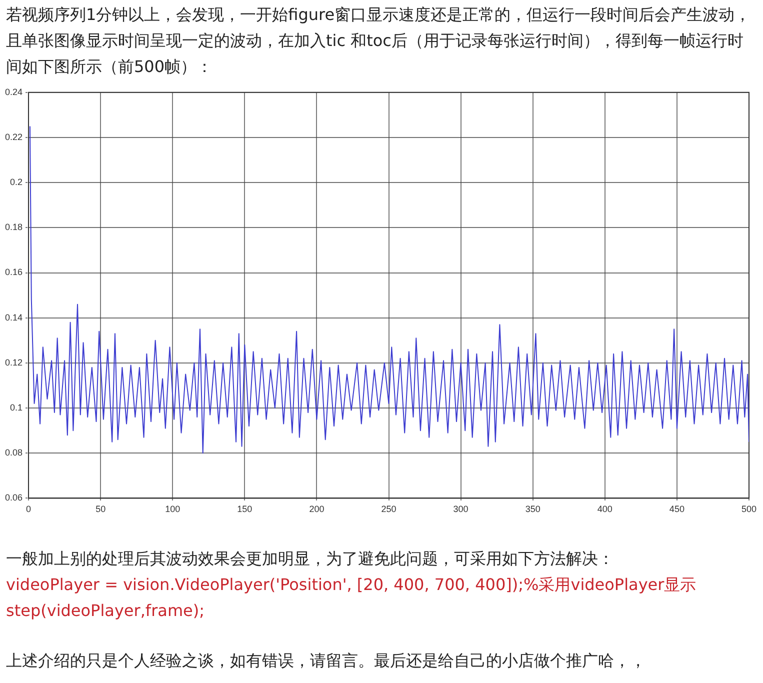  Describe the element at coordinates (13, 91) in the screenshot. I see `y-tick-label: 0.24` at that location.